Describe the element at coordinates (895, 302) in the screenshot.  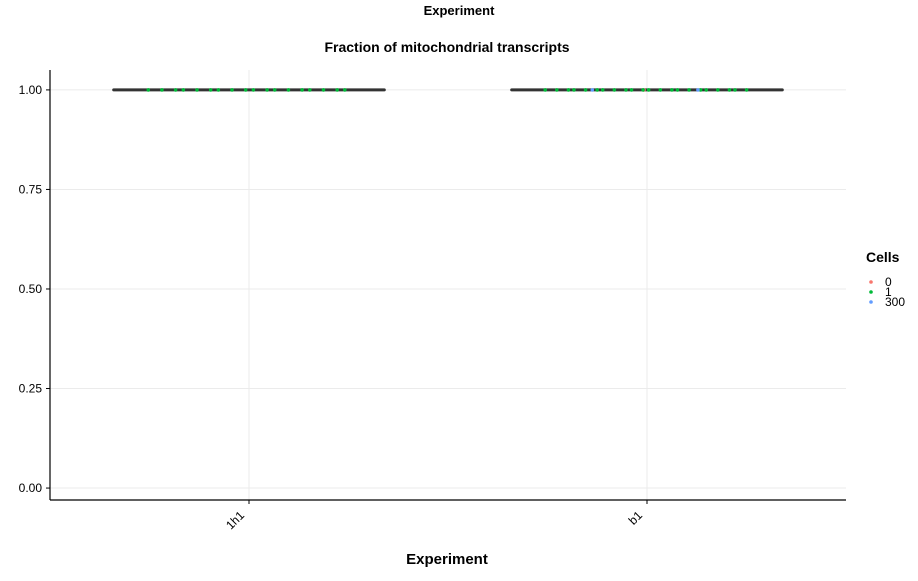
I see `legend-label: 300` at that location.